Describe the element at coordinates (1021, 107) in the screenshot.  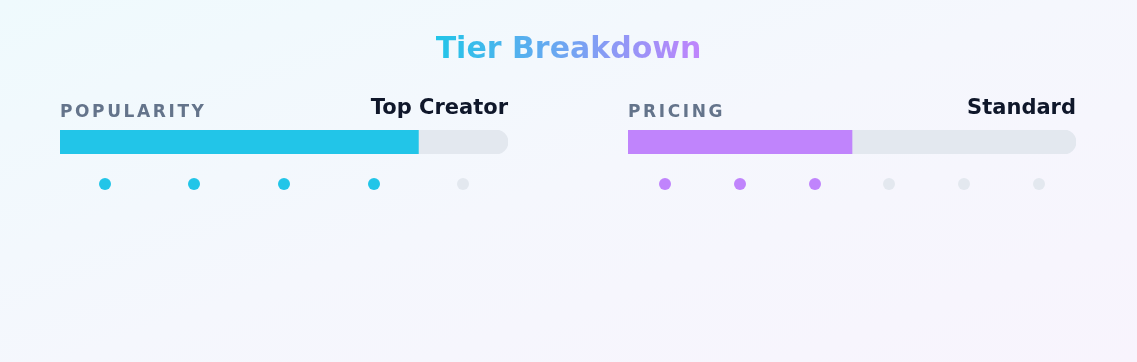
I see `text: Standard` at that location.